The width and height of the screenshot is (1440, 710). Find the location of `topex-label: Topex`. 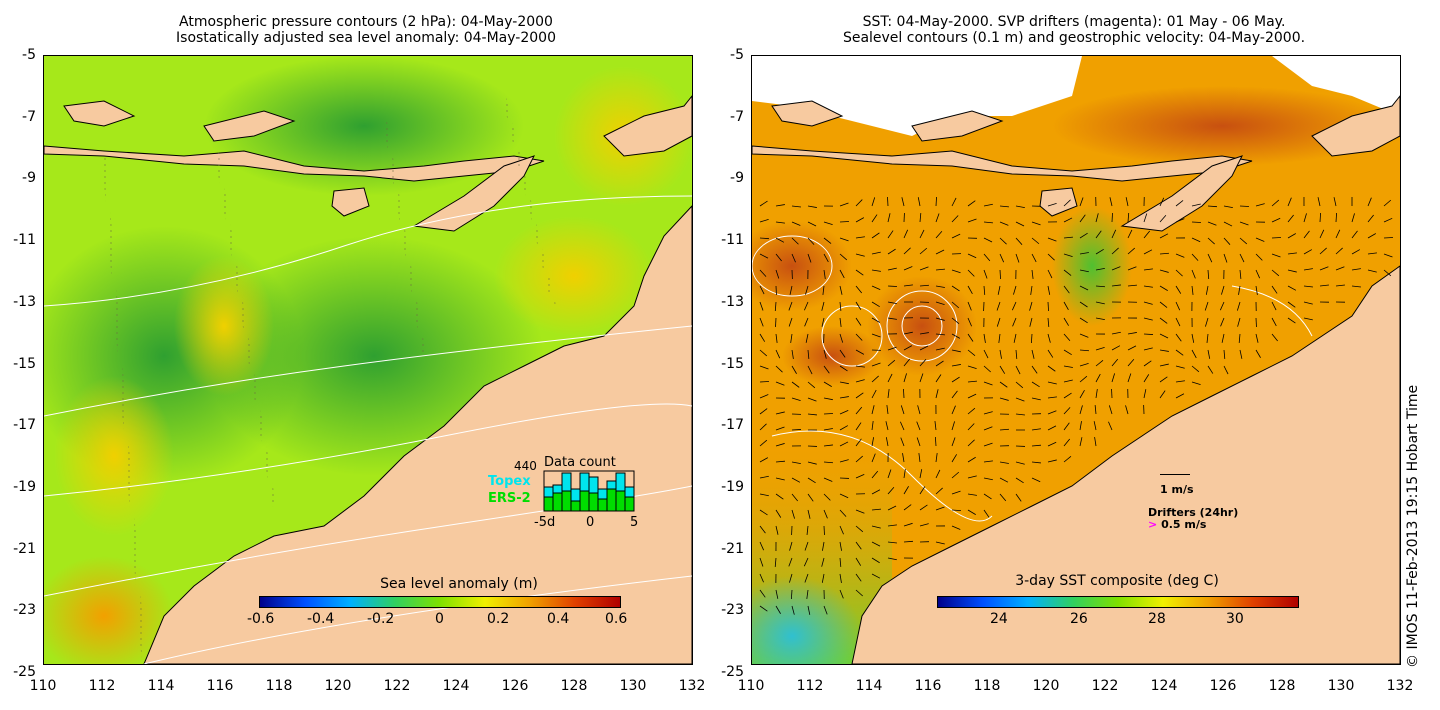

topex-label: Topex is located at coordinates (509, 481).